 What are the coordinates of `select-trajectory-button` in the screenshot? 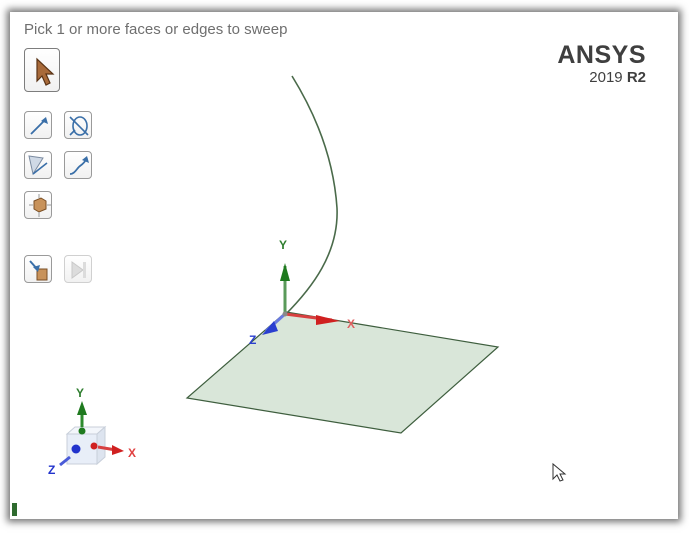 It's located at (78, 165).